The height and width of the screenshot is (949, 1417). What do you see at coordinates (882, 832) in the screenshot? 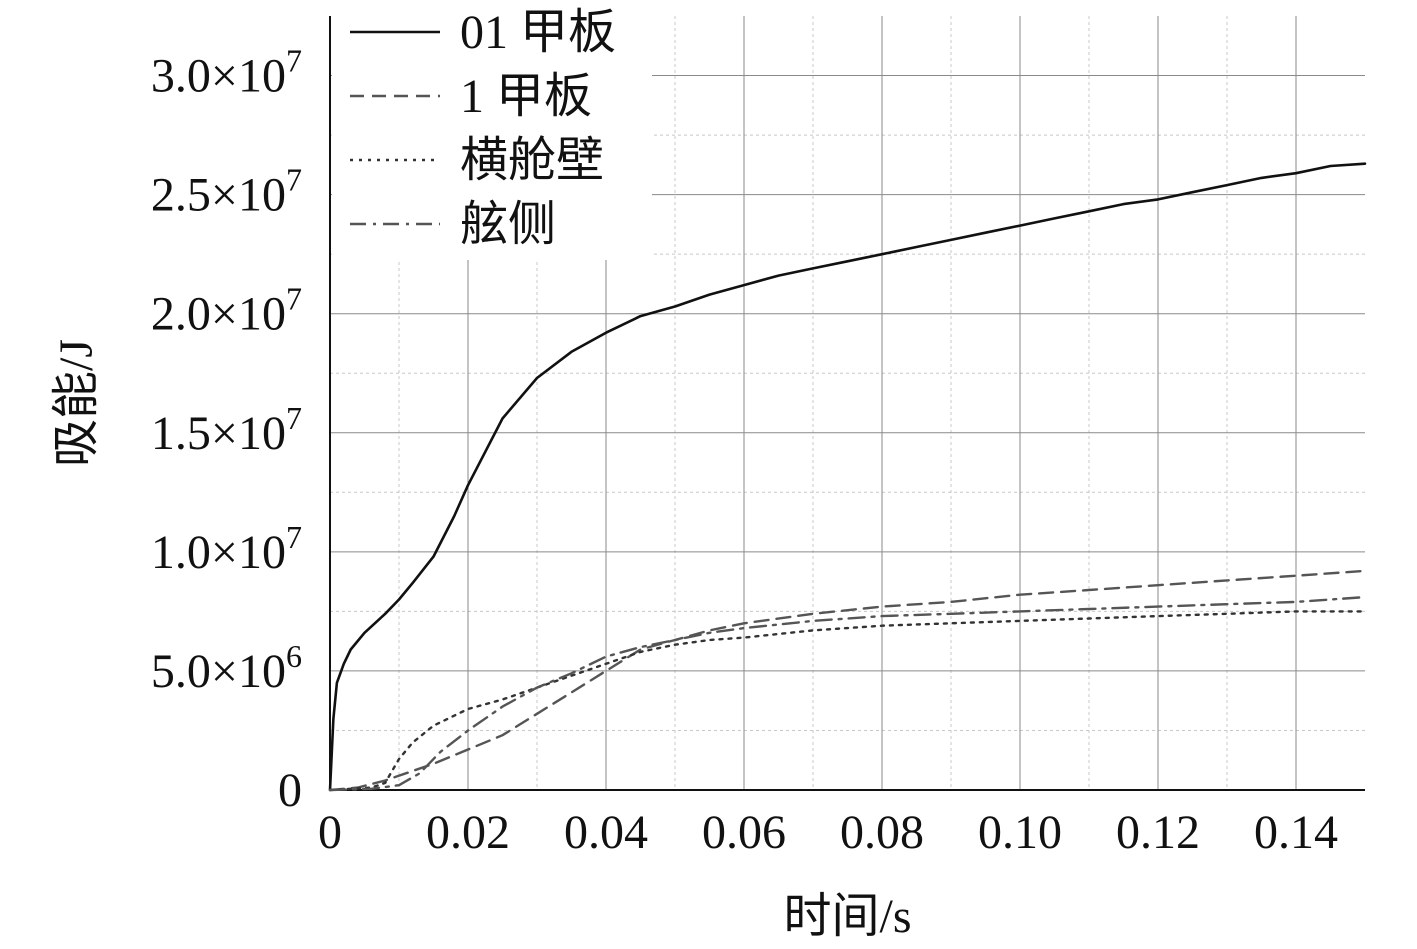
I see `x-tick-label: 0.08` at bounding box center [882, 832].